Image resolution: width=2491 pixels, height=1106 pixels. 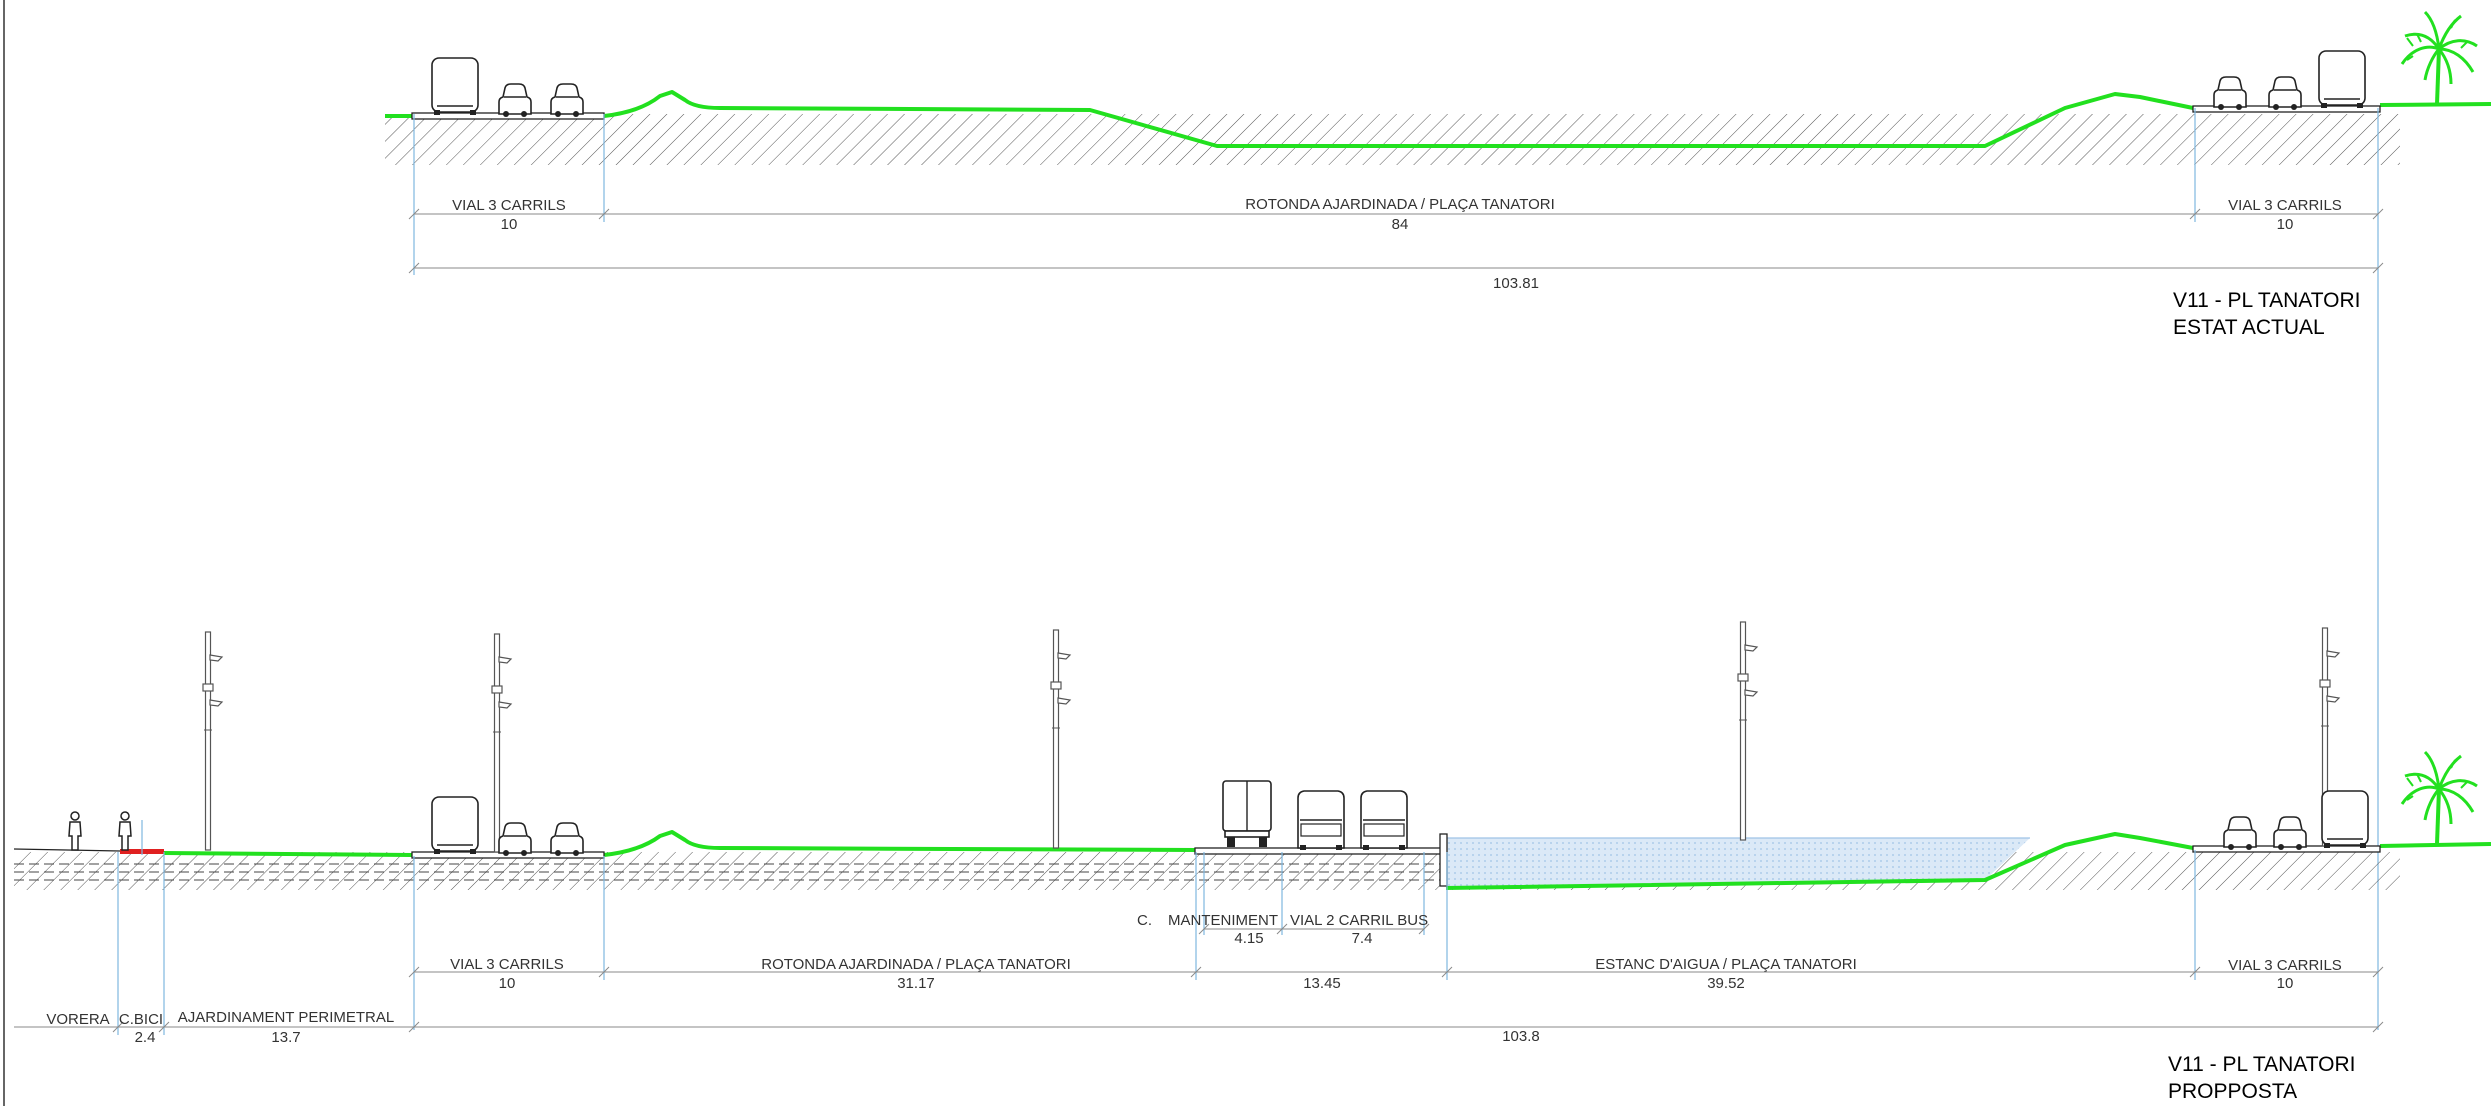 I want to click on sidewalk, so click(x=67, y=850).